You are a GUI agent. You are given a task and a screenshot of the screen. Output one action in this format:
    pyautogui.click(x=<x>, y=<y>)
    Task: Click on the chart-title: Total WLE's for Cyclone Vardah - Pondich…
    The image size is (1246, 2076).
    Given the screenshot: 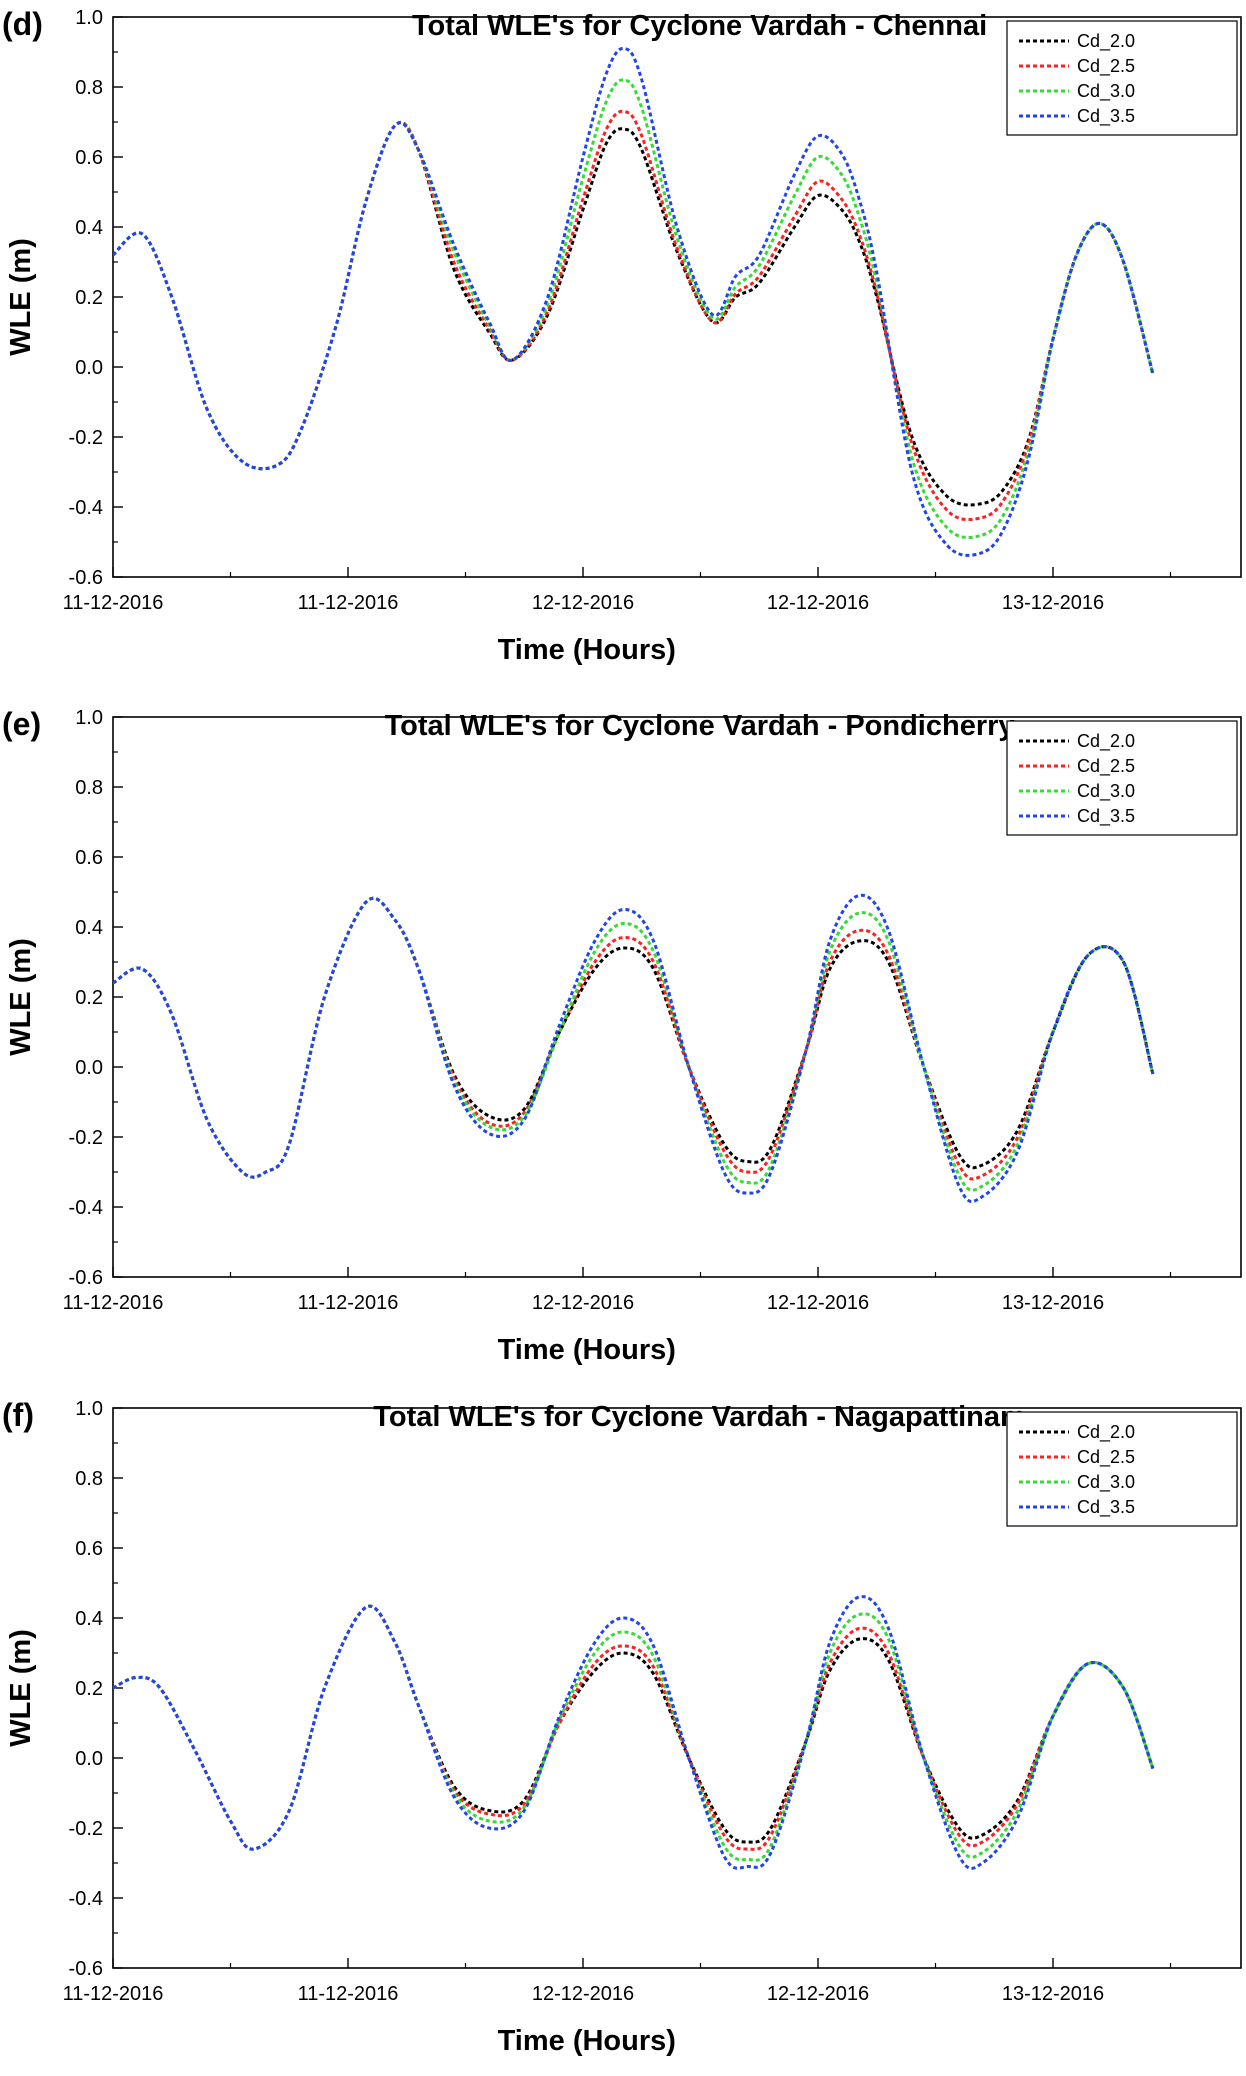 What is the action you would take?
    pyautogui.click(x=700, y=726)
    